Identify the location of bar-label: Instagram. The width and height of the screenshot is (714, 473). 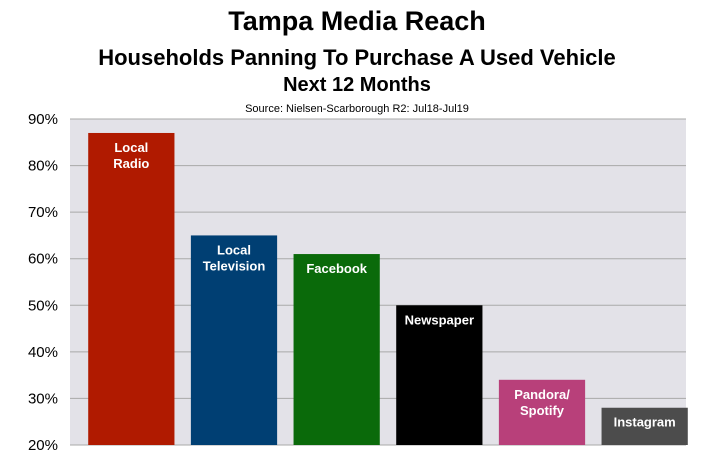
(645, 422).